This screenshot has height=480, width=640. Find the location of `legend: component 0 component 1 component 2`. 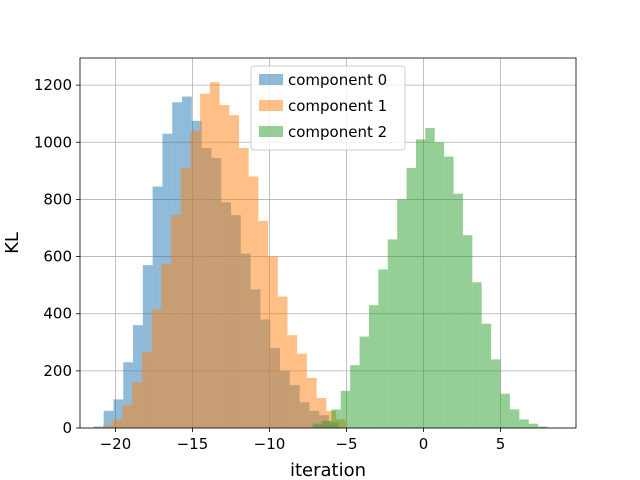

legend: component 0 component 1 component 2 is located at coordinates (328, 108).